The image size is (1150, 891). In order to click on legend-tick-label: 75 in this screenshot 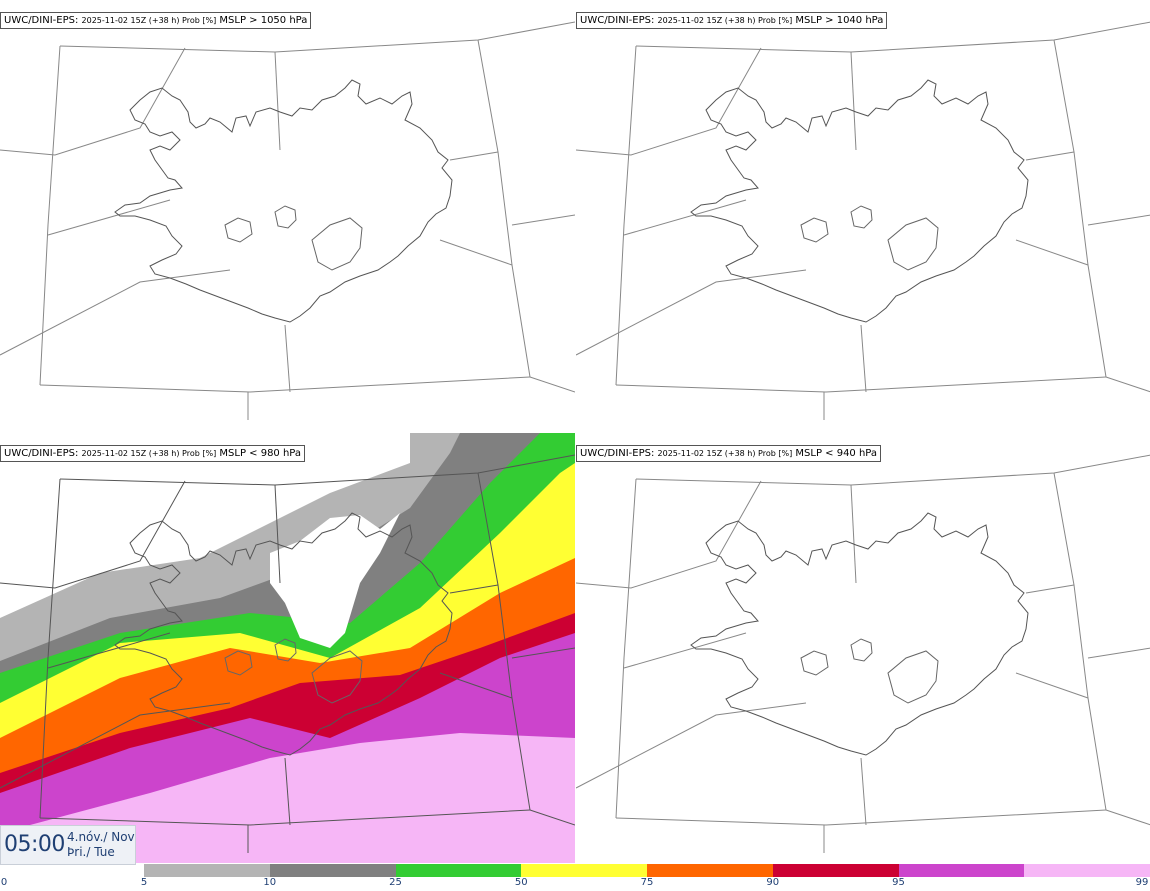, I will do `click(647, 882)`.